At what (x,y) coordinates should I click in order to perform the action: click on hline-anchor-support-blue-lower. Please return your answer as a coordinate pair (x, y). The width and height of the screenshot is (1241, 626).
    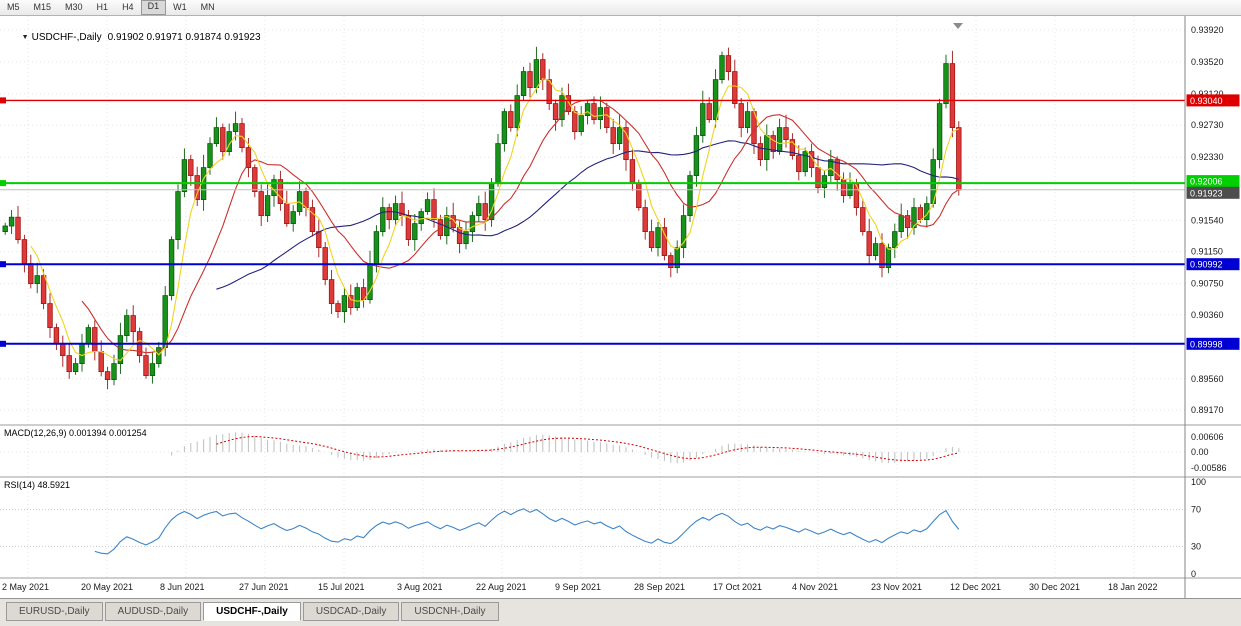
    Looking at the image, I should click on (3, 343).